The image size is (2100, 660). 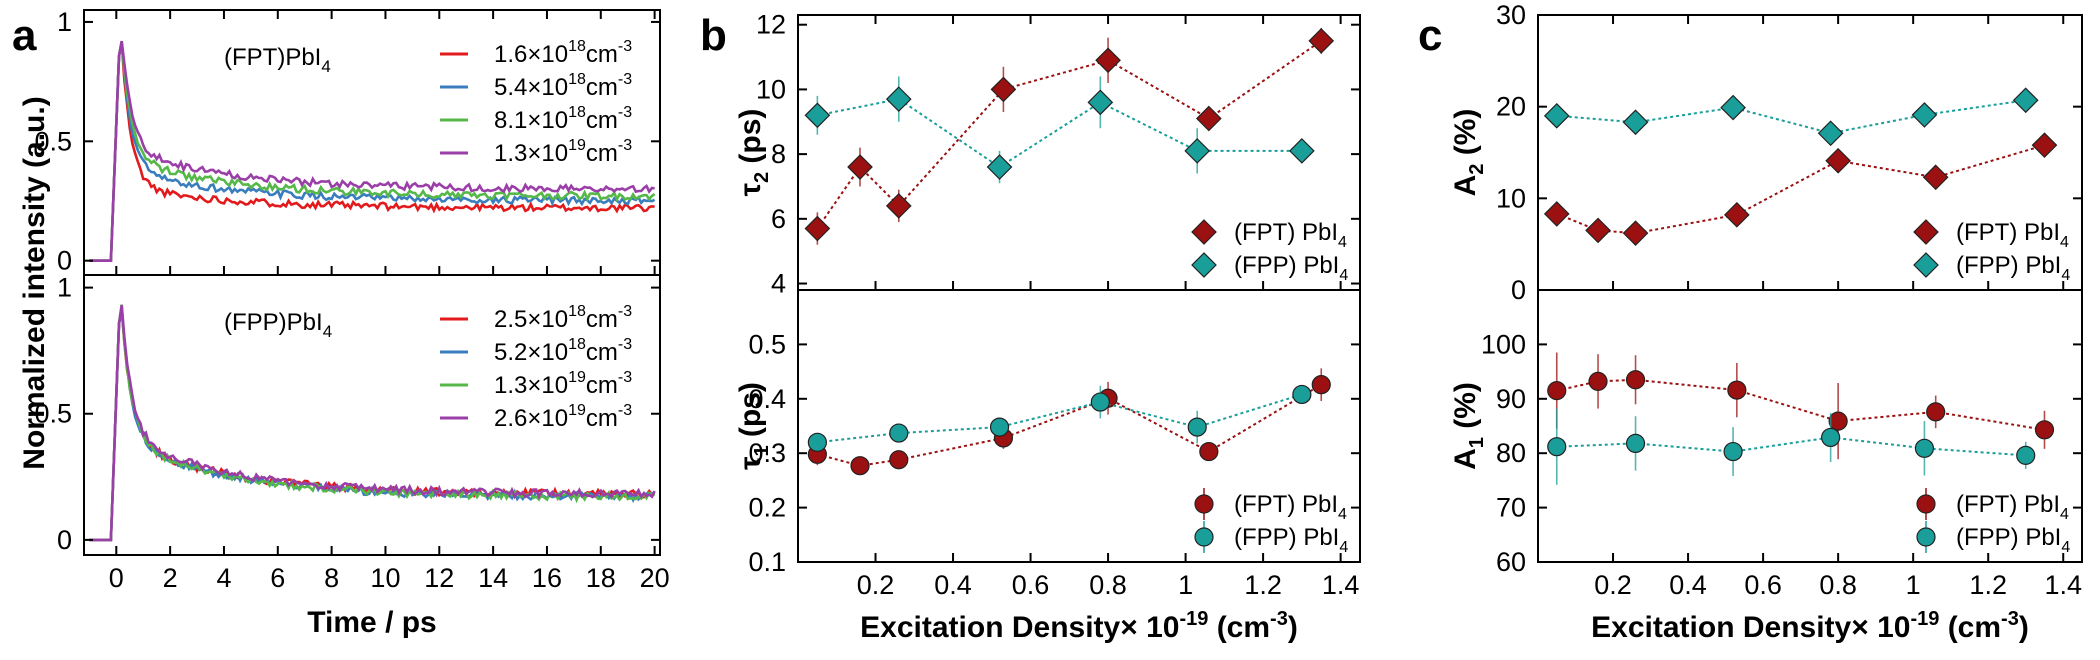 I want to click on compound-label: (FPP)PbI4, so click(x=278, y=325).